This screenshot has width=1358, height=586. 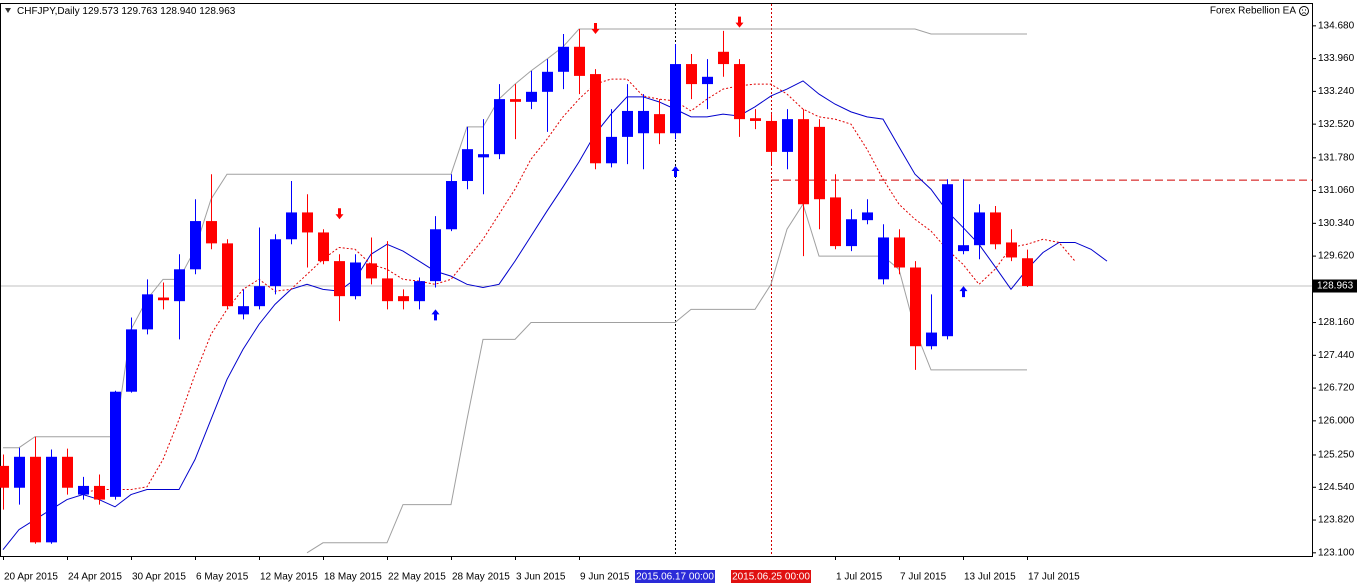 What do you see at coordinates (1336, 420) in the screenshot?
I see `y-tick-label: 126.000` at bounding box center [1336, 420].